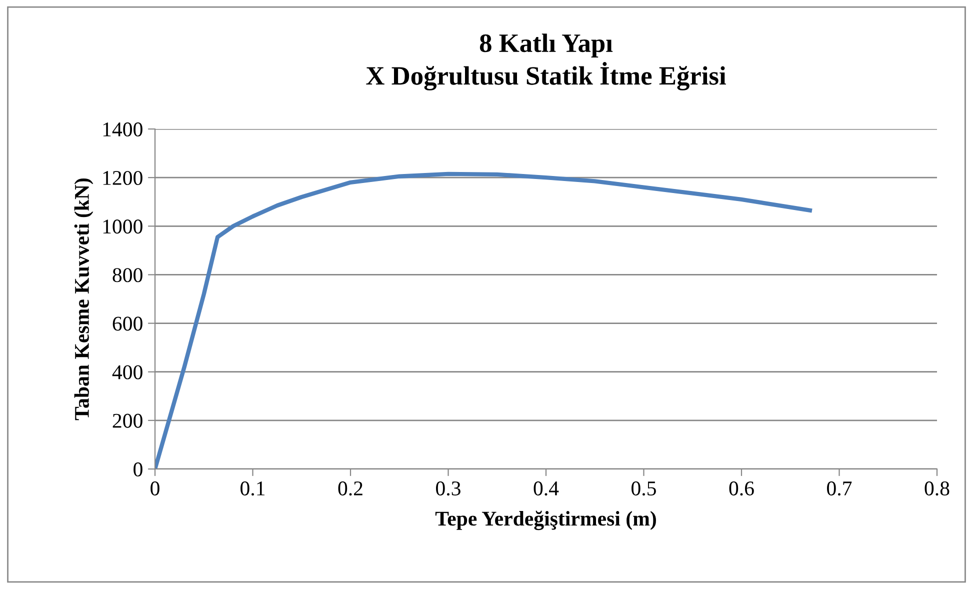 Image resolution: width=973 pixels, height=589 pixels. What do you see at coordinates (546, 62) in the screenshot?
I see `chart-title: 8 Katlı Yapı X Doğrultusu Statik İtme Eğrisi` at bounding box center [546, 62].